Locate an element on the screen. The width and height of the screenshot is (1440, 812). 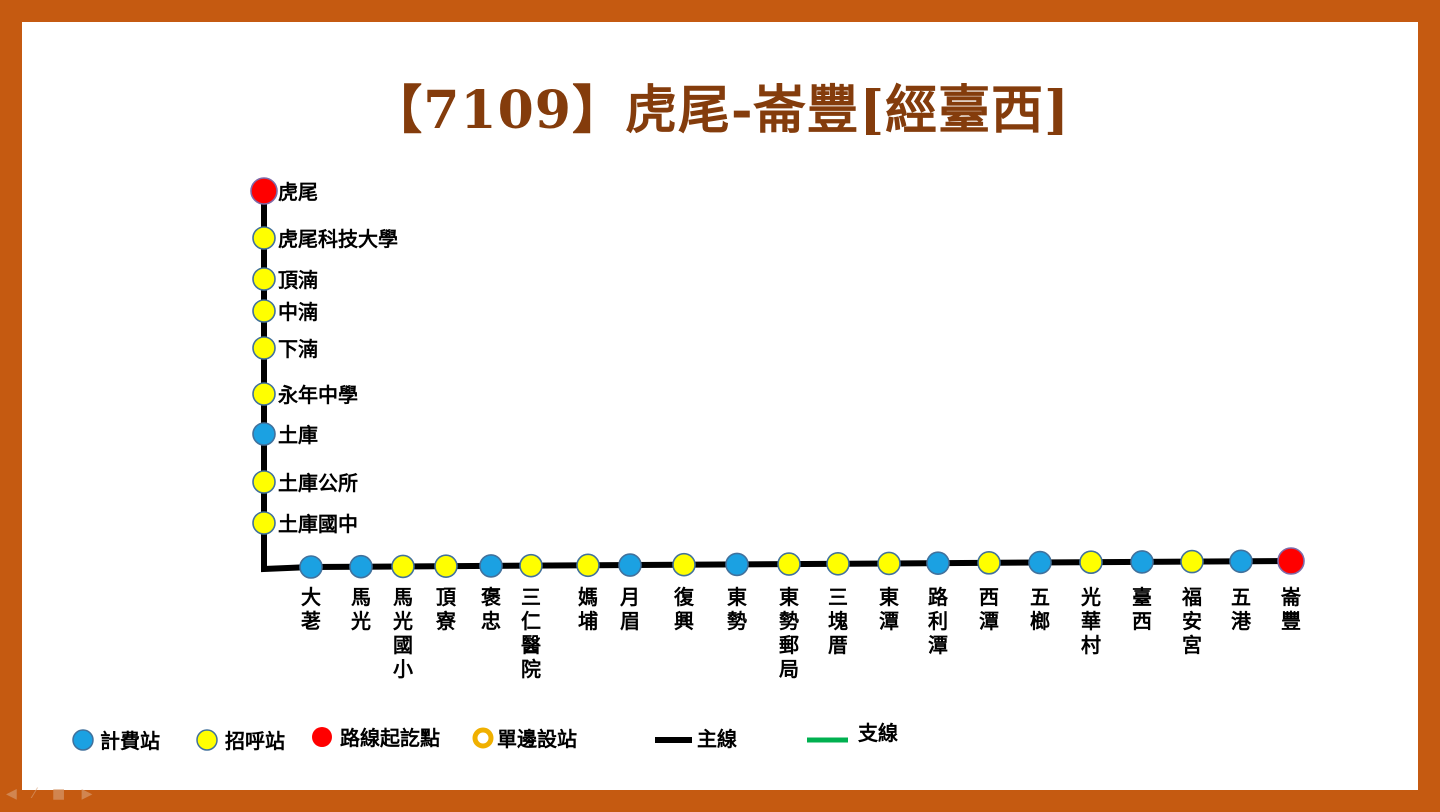
legend: 計費站 招呼站 路線起訖點 單邊設站 主線 支線 is located at coordinates (485, 737).